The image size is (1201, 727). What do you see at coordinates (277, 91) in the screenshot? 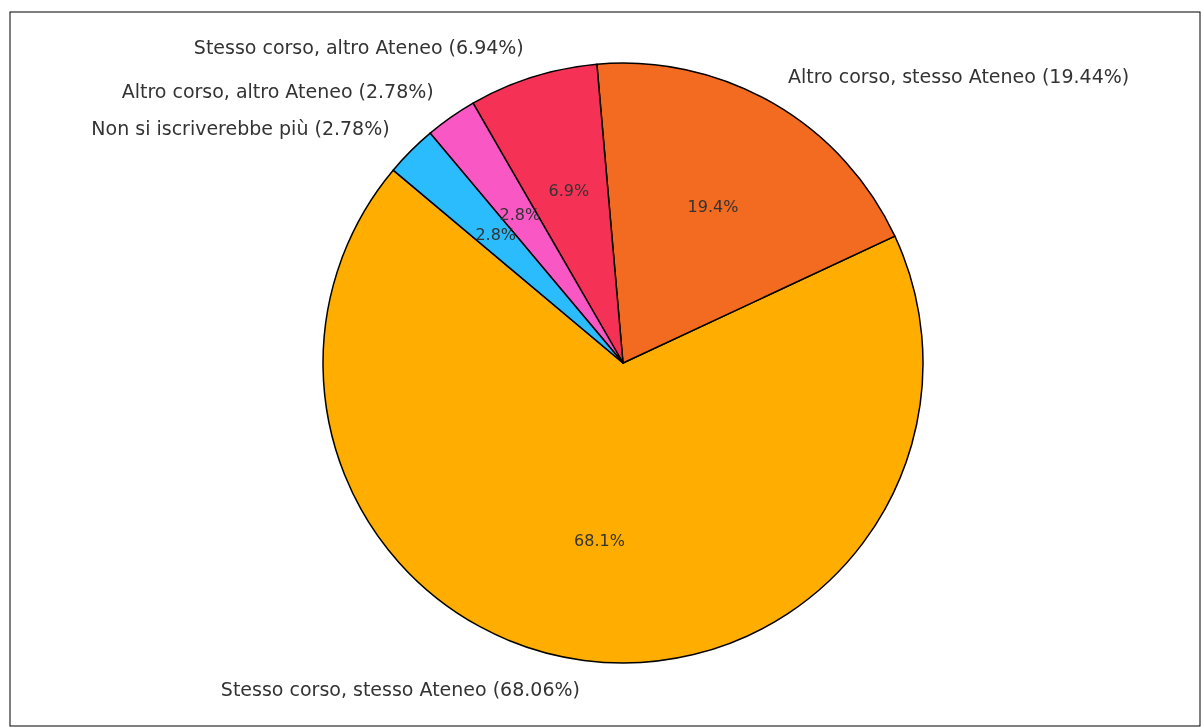
I see `slice-label: Altro corso, altro Ateneo (2.78%)` at bounding box center [277, 91].